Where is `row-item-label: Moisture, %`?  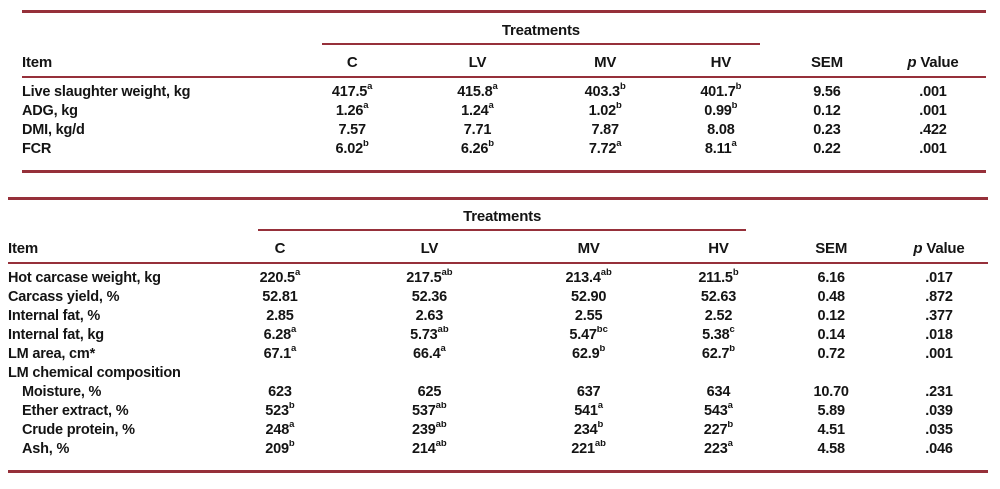
row-item-label: Moisture, % is located at coordinates (62, 392).